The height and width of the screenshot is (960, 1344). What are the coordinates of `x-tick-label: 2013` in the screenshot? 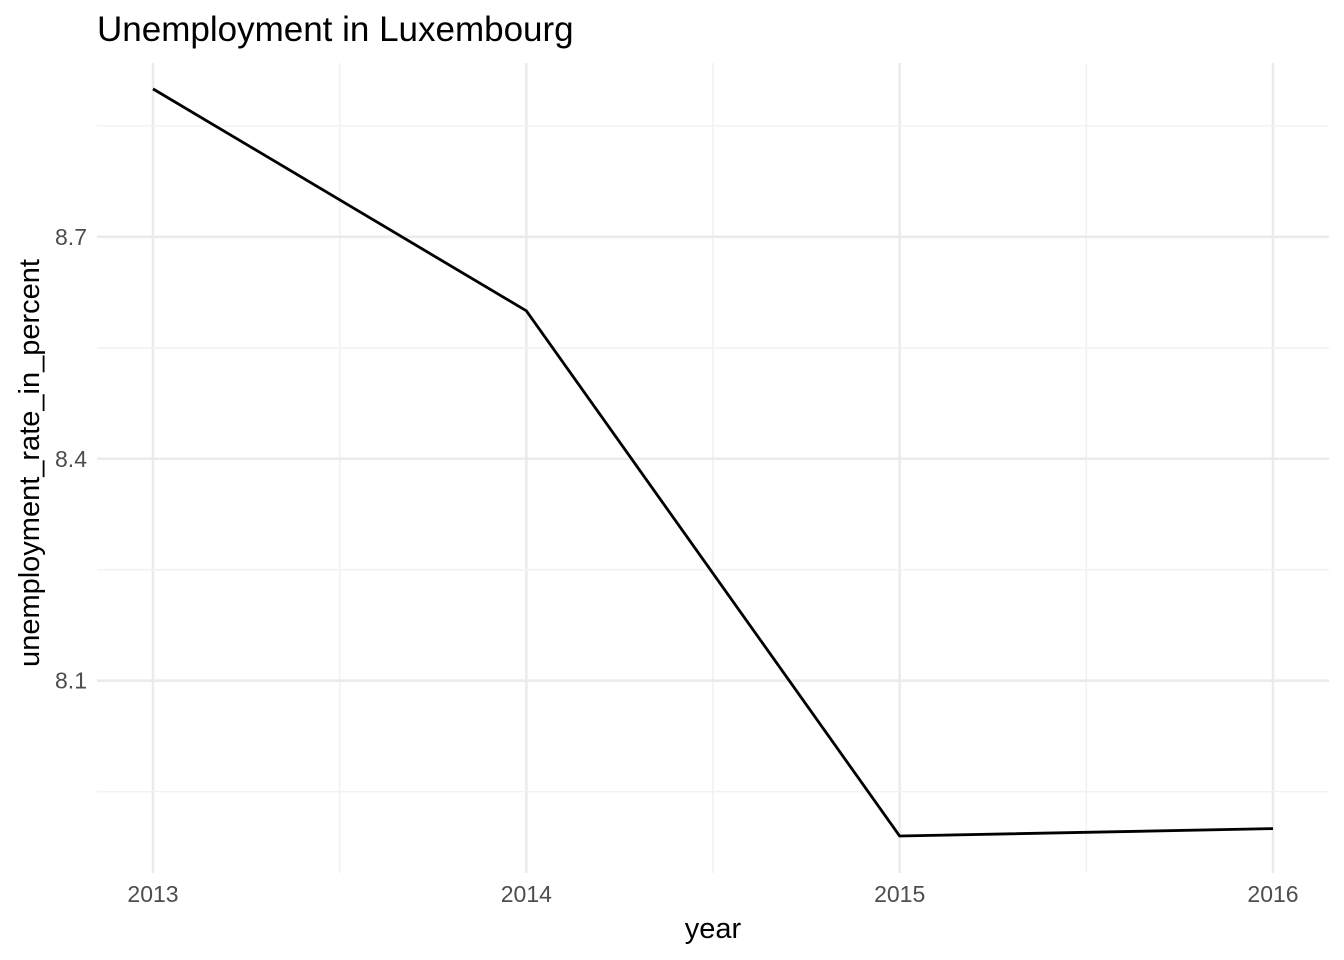 It's located at (152, 894).